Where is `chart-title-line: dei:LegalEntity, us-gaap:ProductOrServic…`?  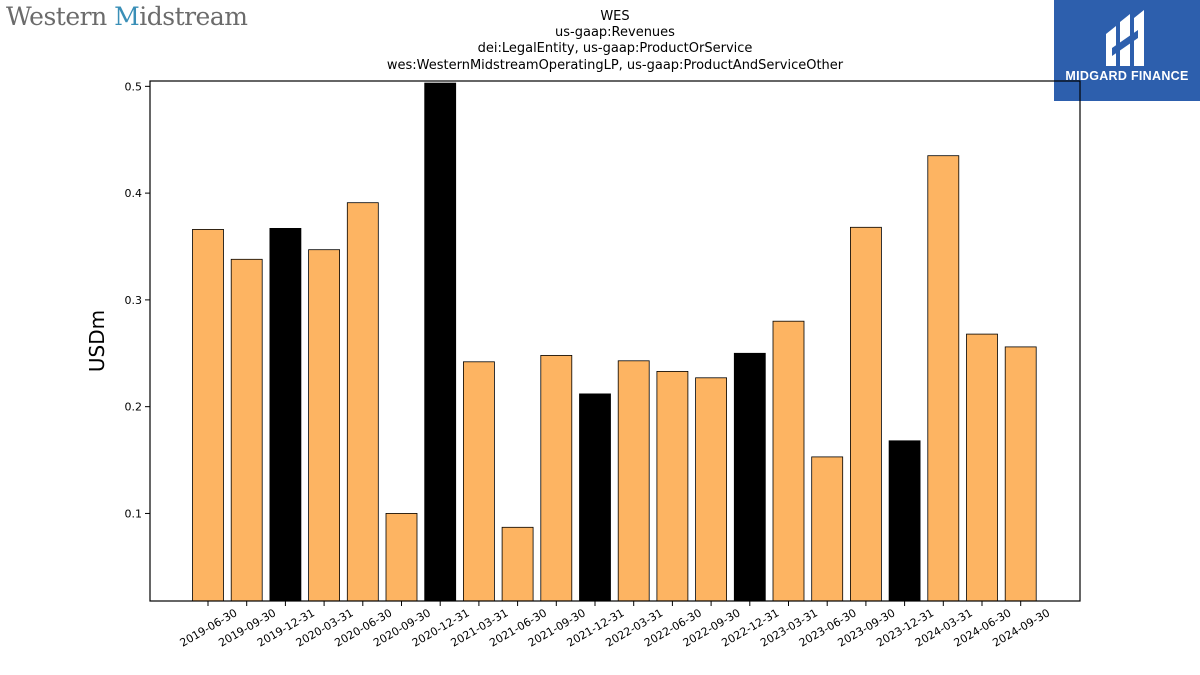
chart-title-line: dei:LegalEntity, us-gaap:ProductOrServic… is located at coordinates (615, 48).